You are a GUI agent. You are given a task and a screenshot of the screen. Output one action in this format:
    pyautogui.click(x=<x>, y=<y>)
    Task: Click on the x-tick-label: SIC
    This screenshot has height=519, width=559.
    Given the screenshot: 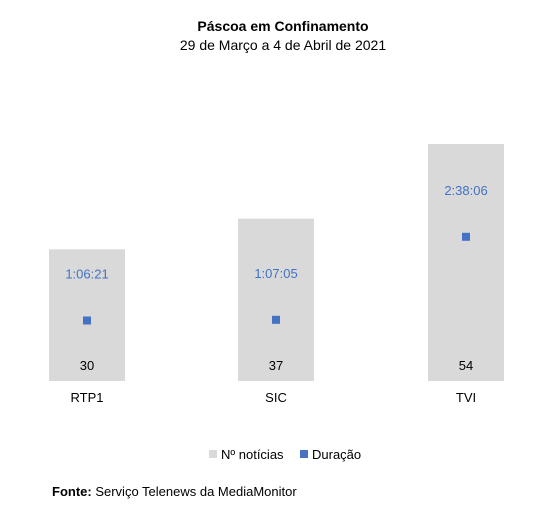 What is the action you would take?
    pyautogui.click(x=276, y=397)
    